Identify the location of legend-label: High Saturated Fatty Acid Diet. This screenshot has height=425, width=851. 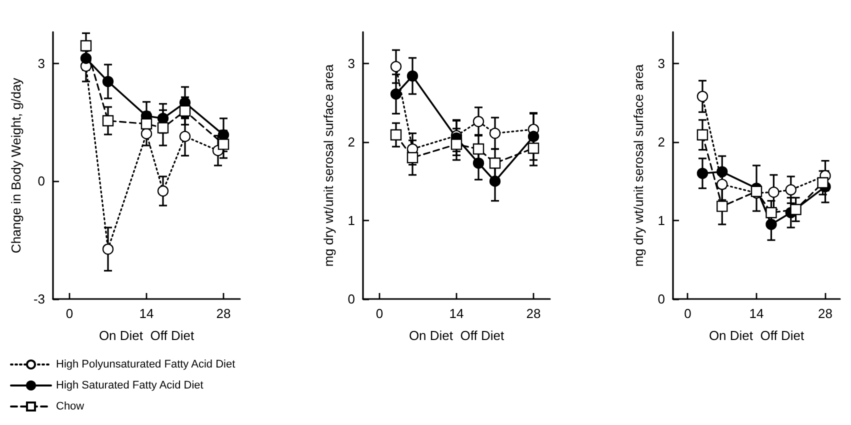
(130, 386).